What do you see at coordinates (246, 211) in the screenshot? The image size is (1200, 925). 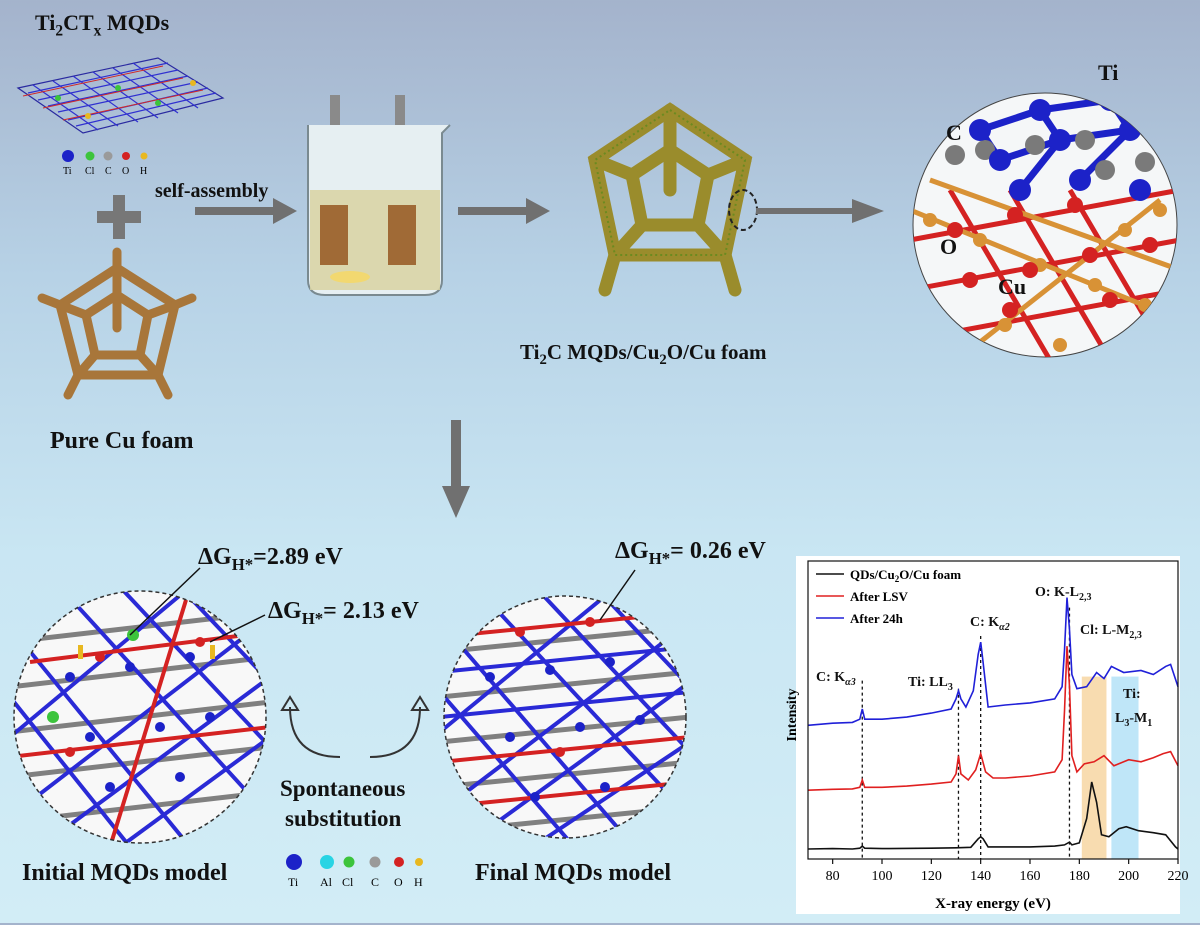 I see `arrow-to-beaker` at bounding box center [246, 211].